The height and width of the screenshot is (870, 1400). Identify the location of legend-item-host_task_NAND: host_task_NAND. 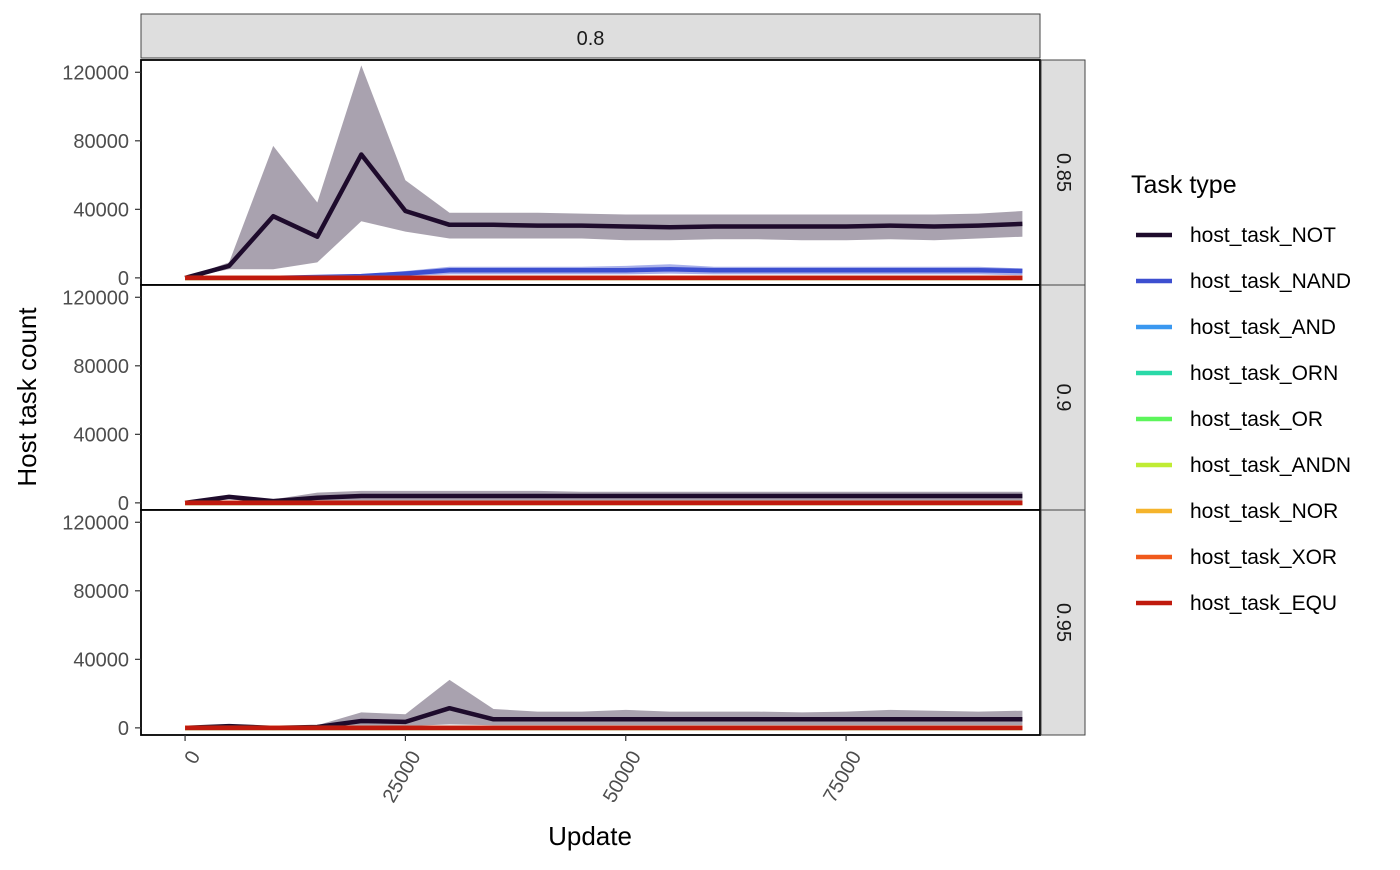
(1243, 281).